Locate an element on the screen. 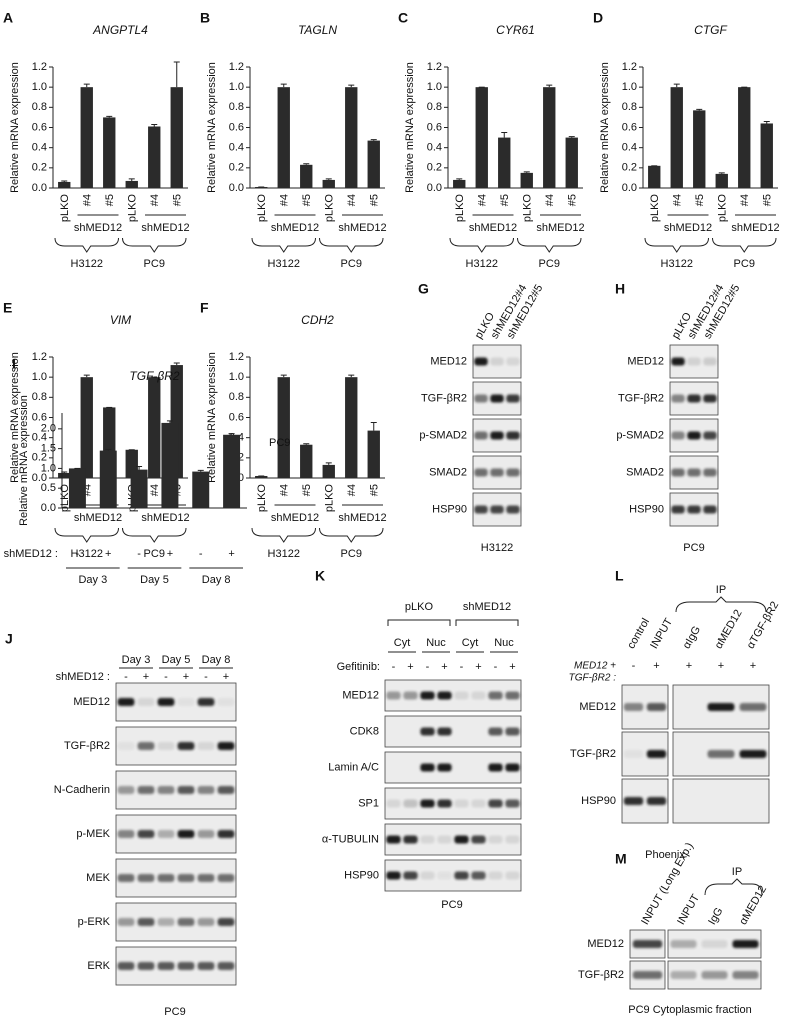 The width and height of the screenshot is (800, 1024). factor-label: MED12 + is located at coordinates (595, 666).